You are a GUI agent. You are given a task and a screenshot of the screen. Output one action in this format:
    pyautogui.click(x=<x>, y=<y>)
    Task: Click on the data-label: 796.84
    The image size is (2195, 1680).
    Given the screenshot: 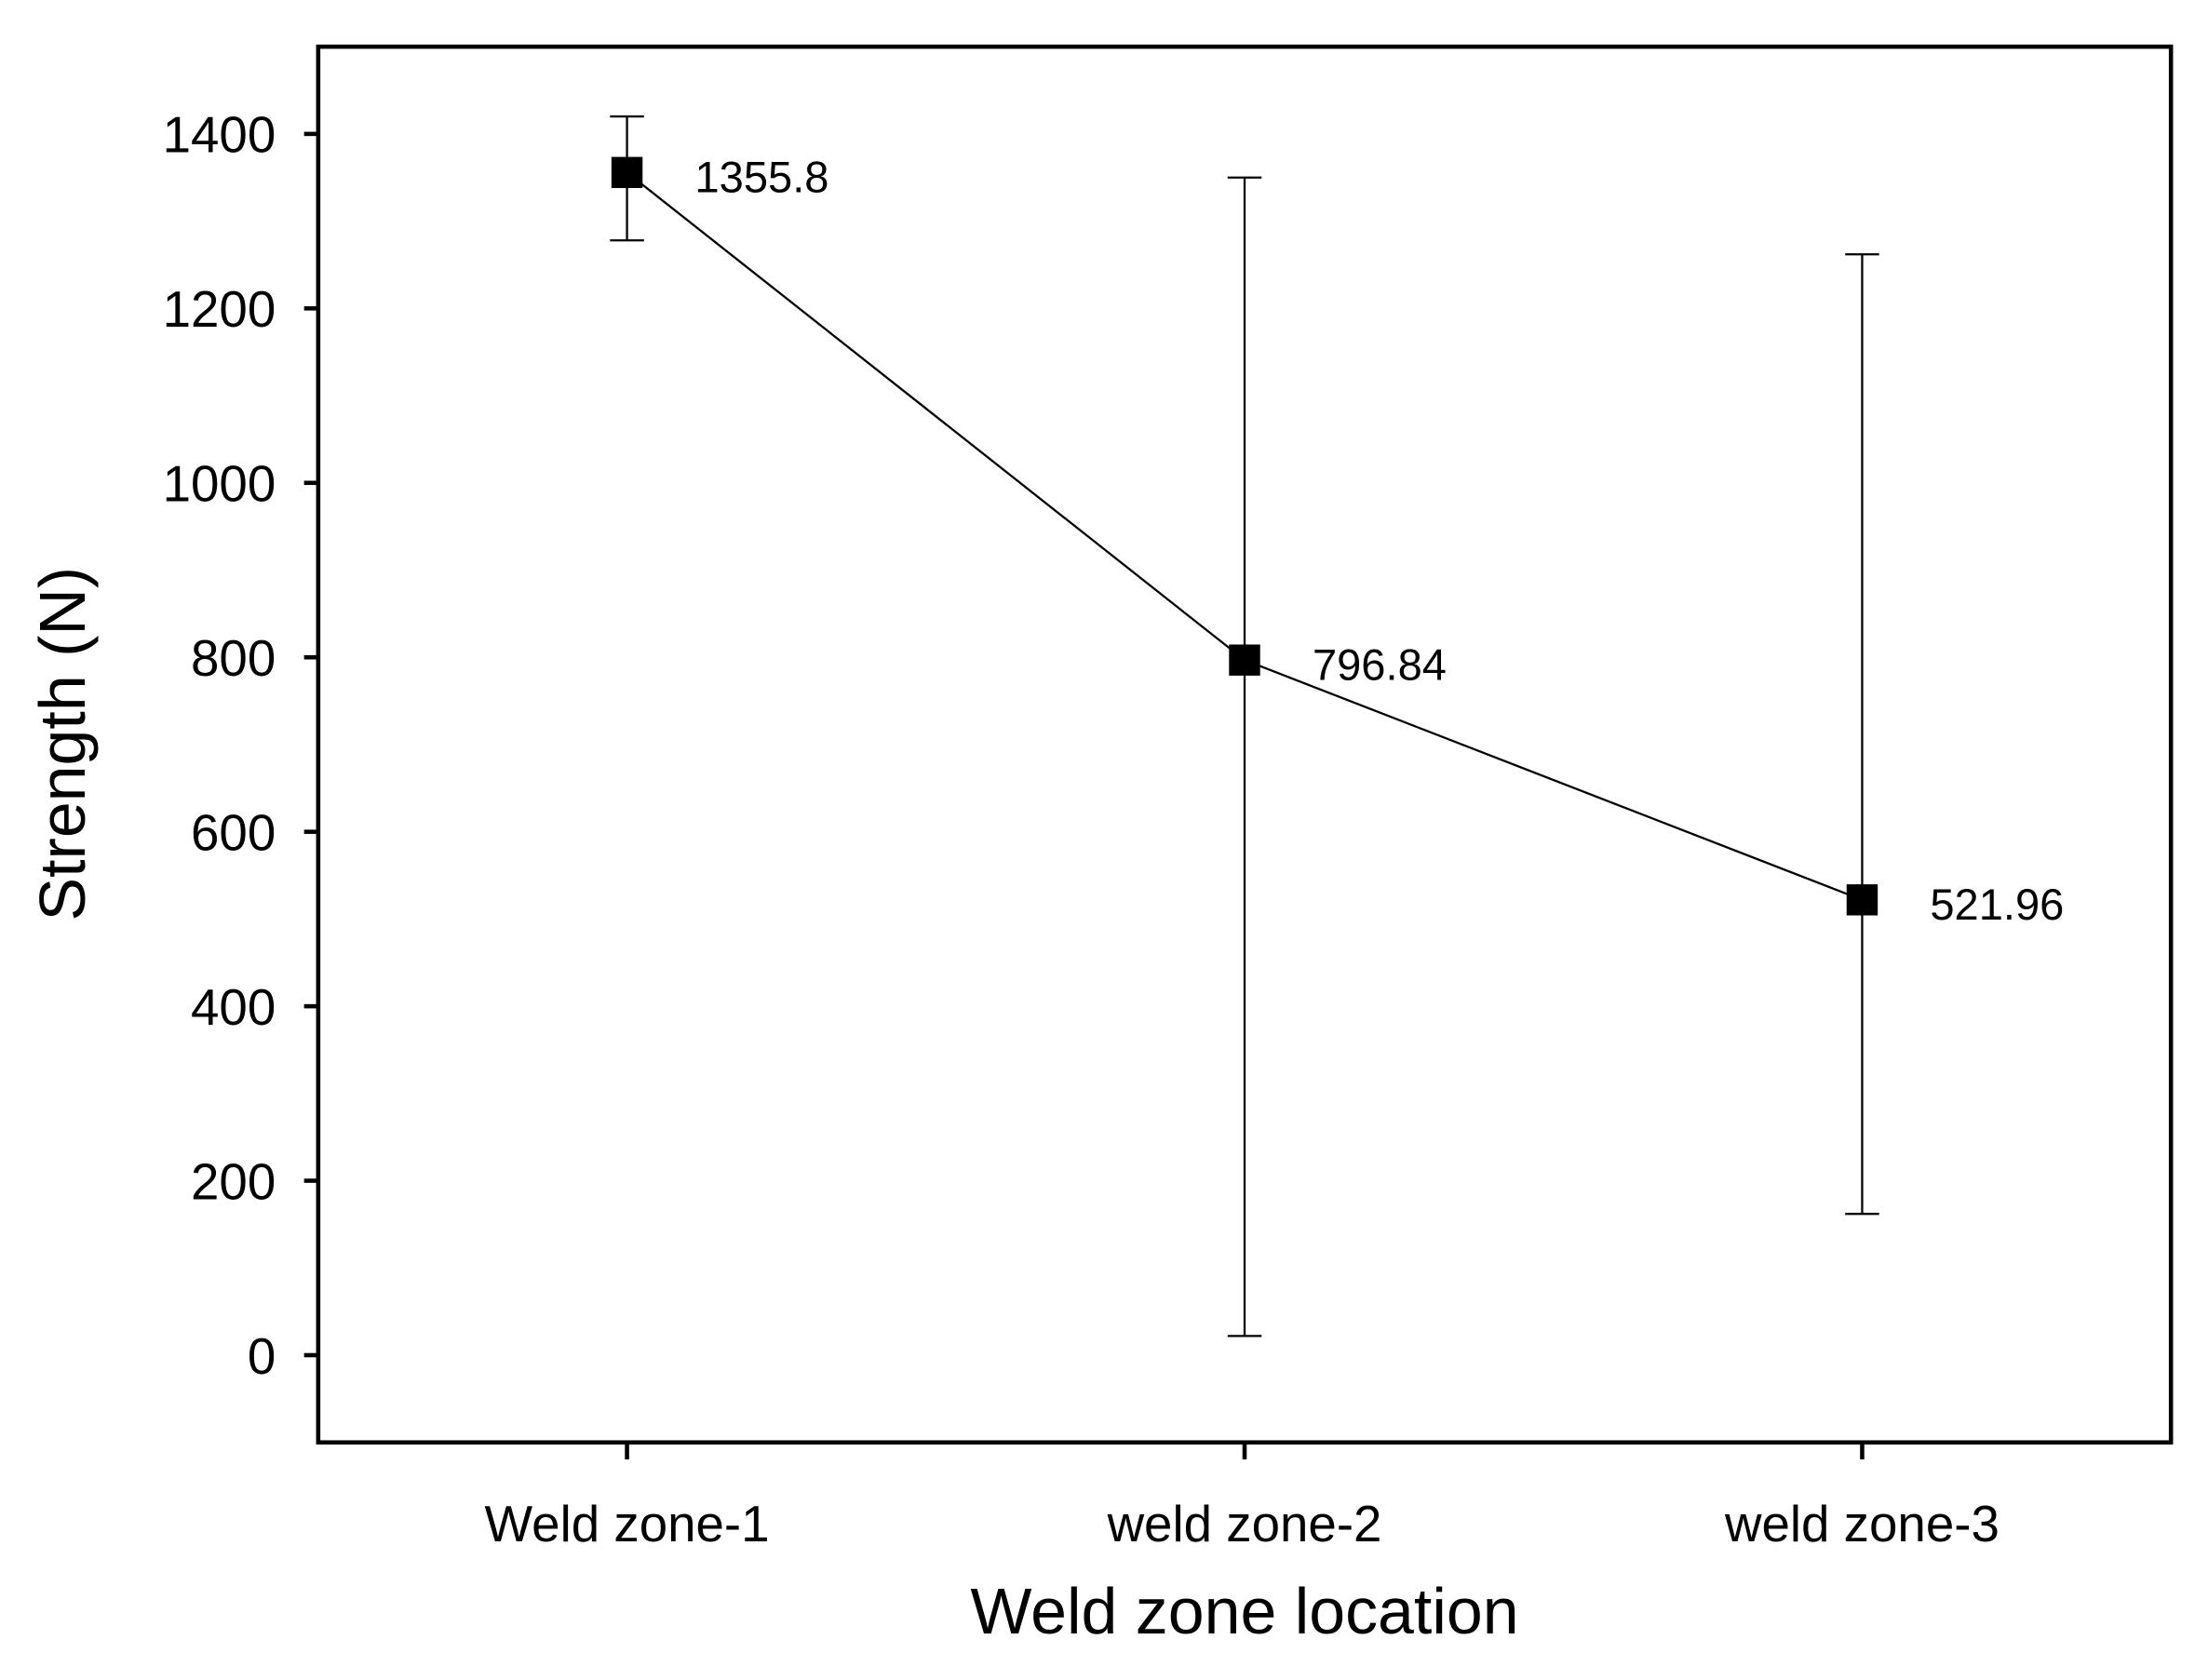 What is the action you would take?
    pyautogui.click(x=1380, y=664)
    